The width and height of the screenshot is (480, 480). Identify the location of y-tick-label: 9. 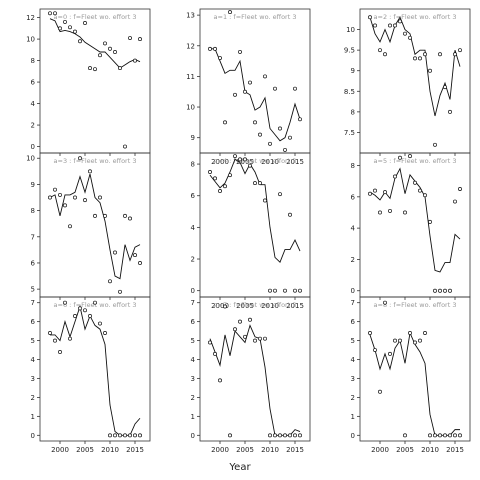
(33, 185).